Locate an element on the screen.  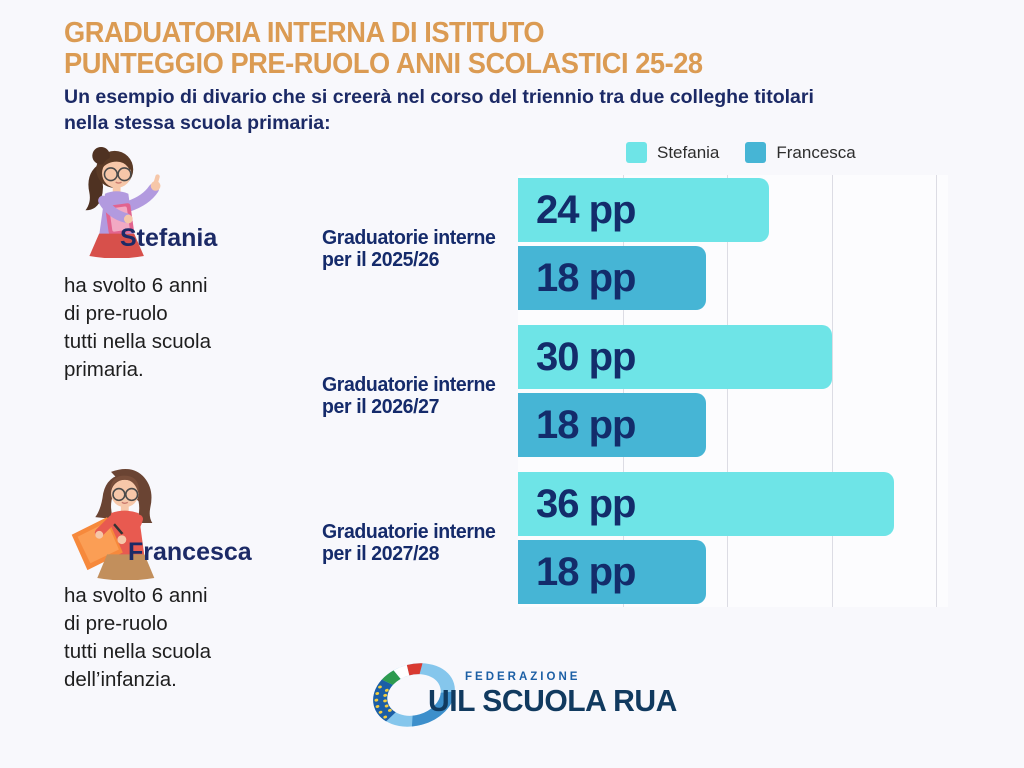
stefania-avatar-illustration is located at coordinates (123, 202).